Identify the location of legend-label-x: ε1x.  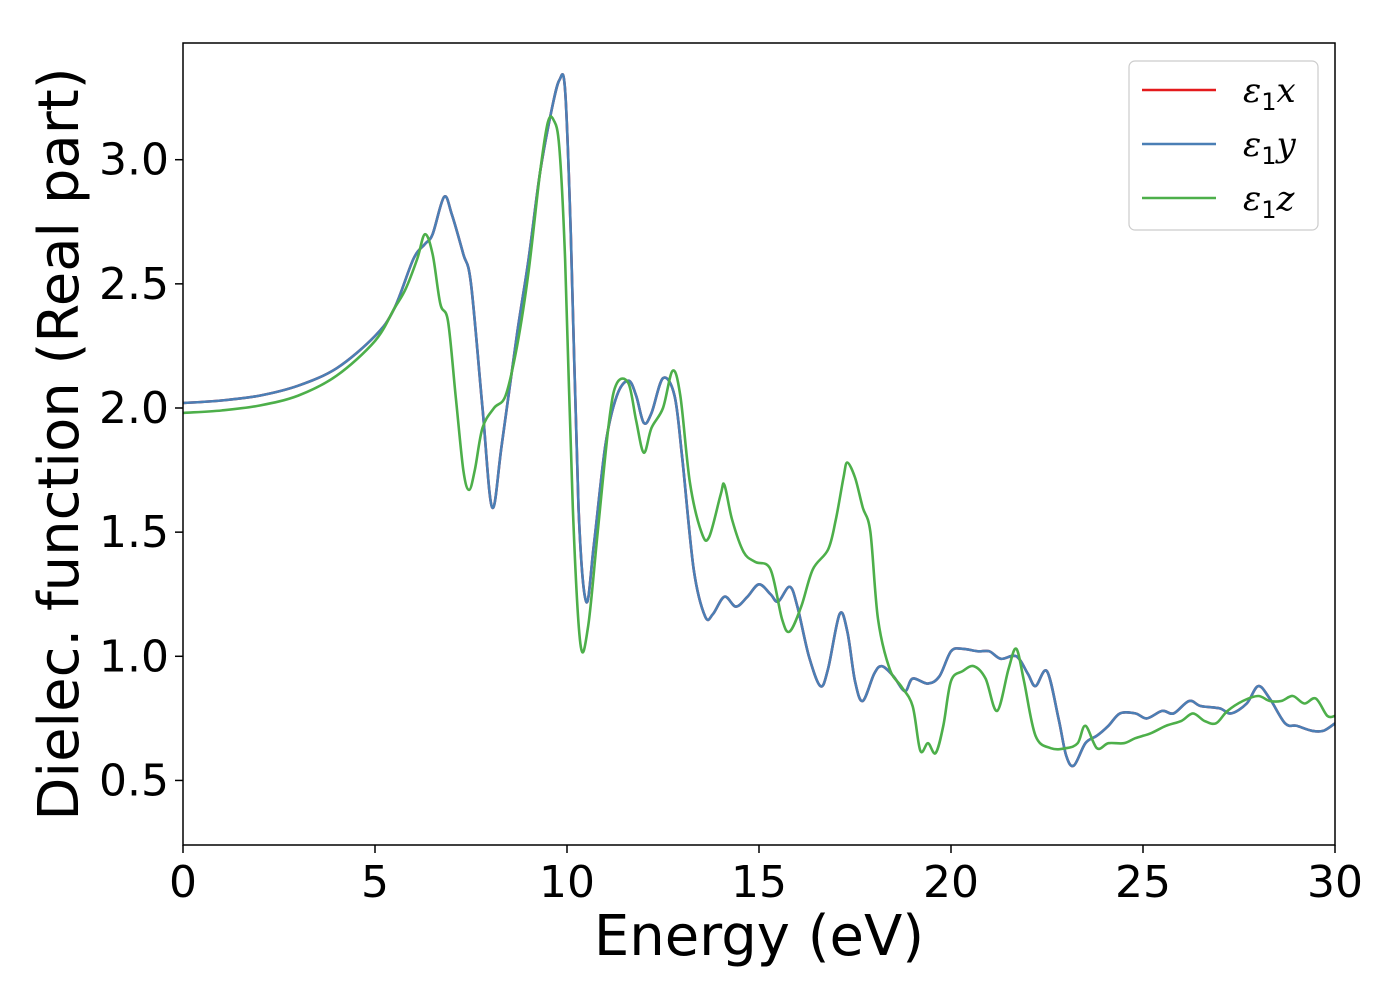
(1269, 93).